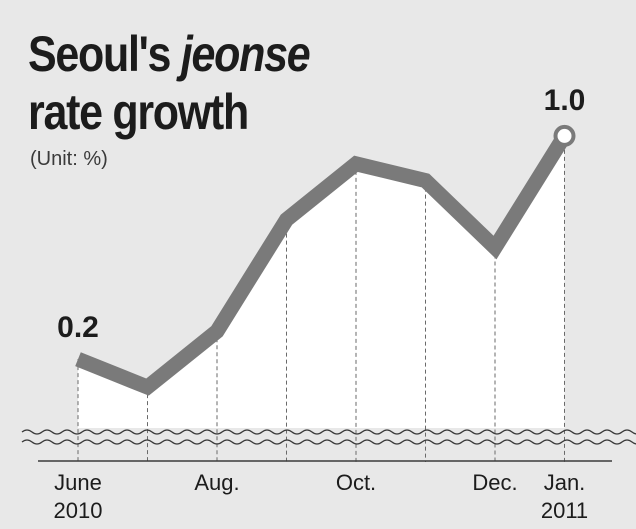  I want to click on unit-label: (Unit: %), so click(69, 159).